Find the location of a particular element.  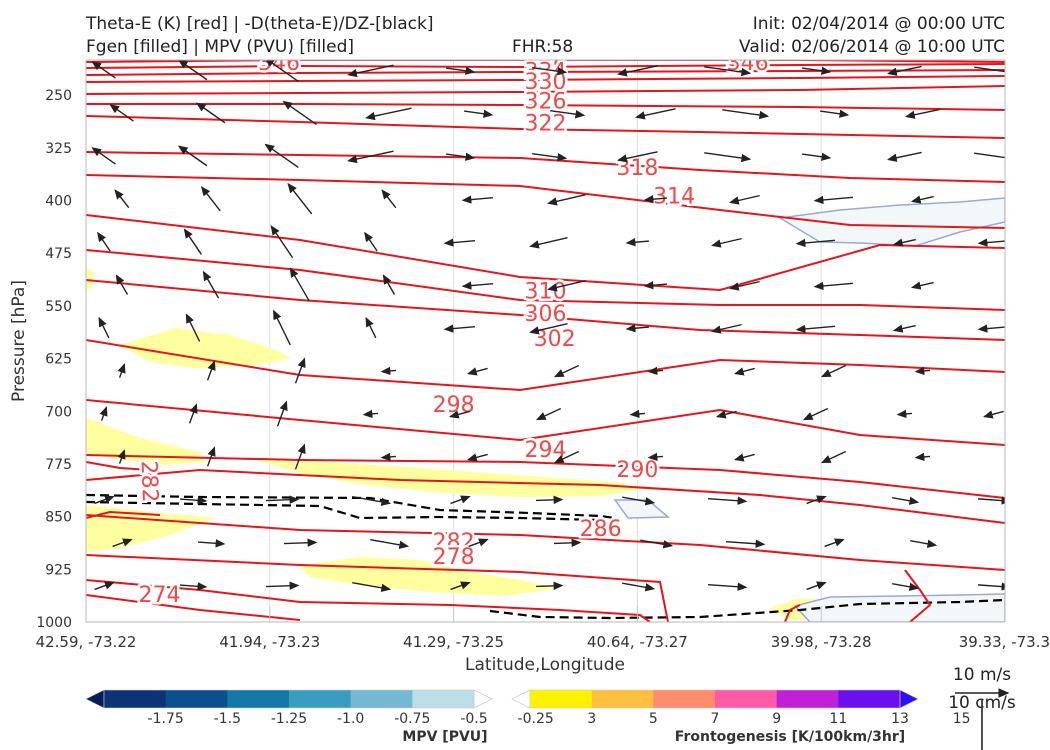

contour-label: 346 is located at coordinates (279, 63).